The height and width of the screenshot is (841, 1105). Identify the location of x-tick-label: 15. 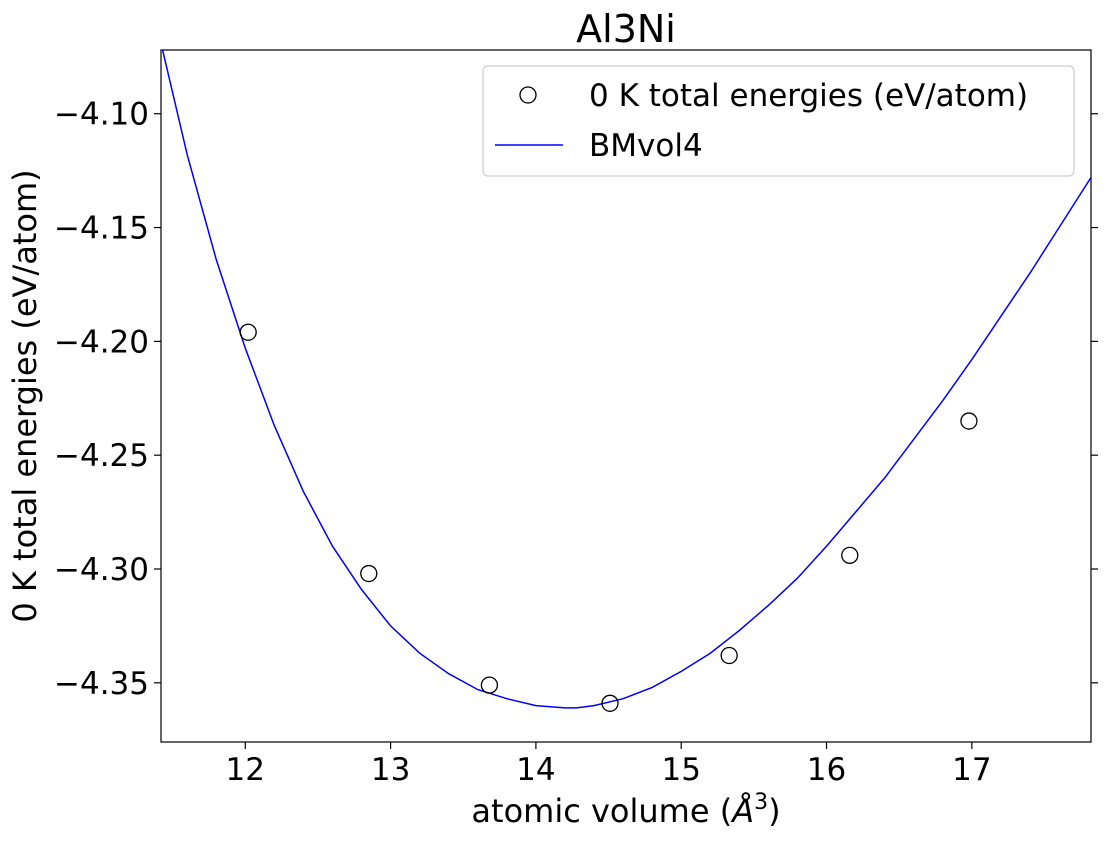
(680, 770).